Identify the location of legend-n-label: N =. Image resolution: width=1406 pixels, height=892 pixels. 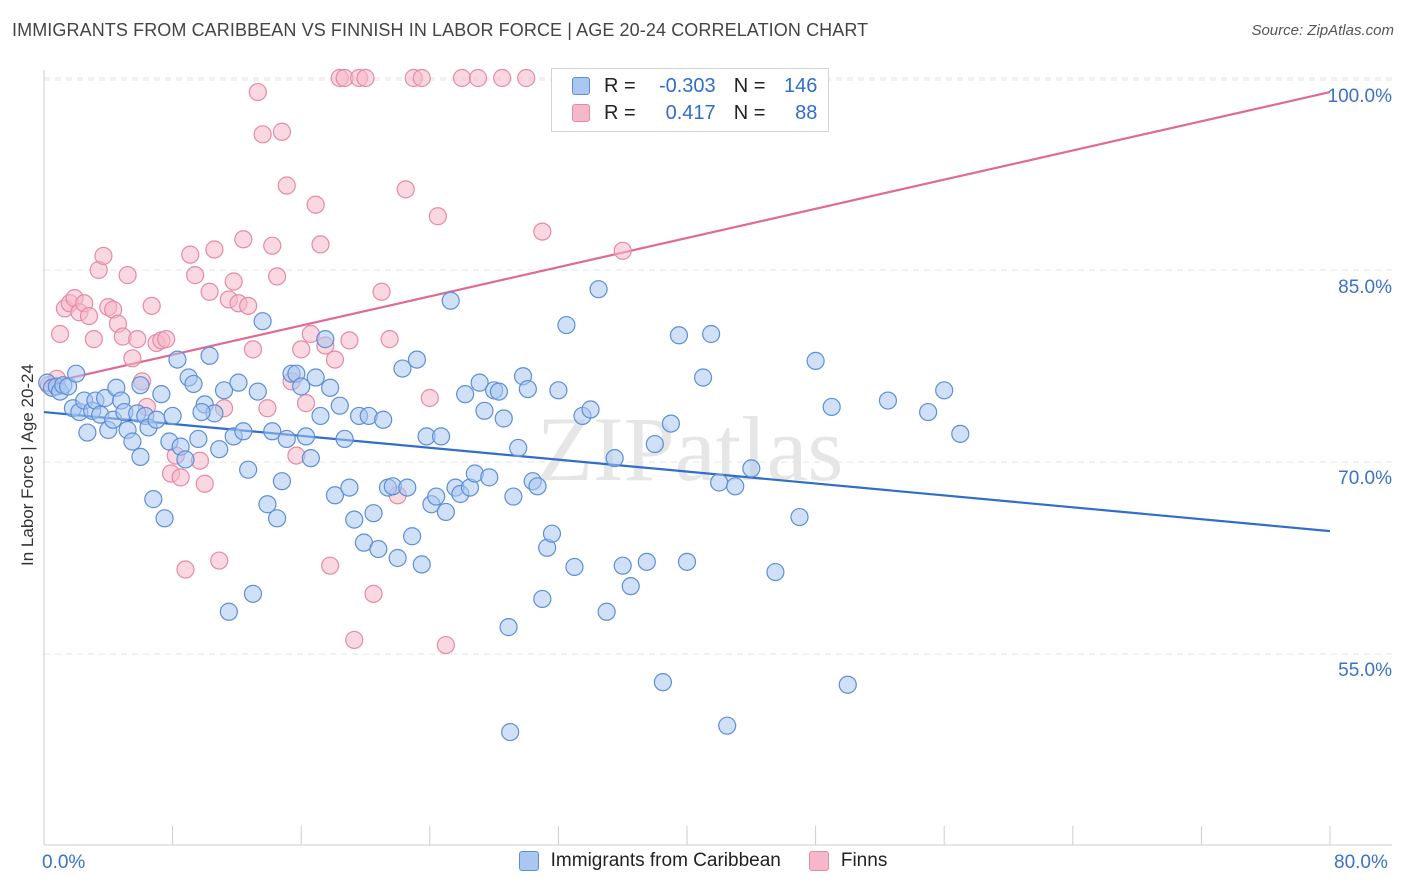
(749, 112).